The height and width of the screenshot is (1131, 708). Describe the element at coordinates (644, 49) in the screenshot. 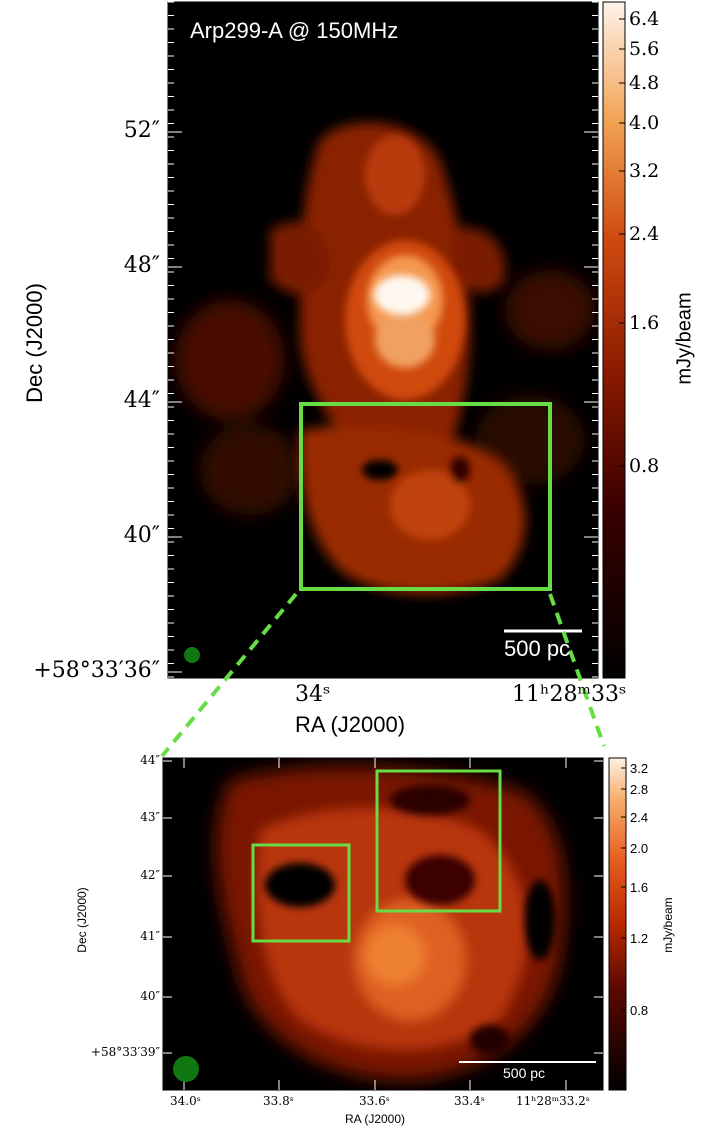

I see `top-cb-tick-5.6: 5.6` at that location.